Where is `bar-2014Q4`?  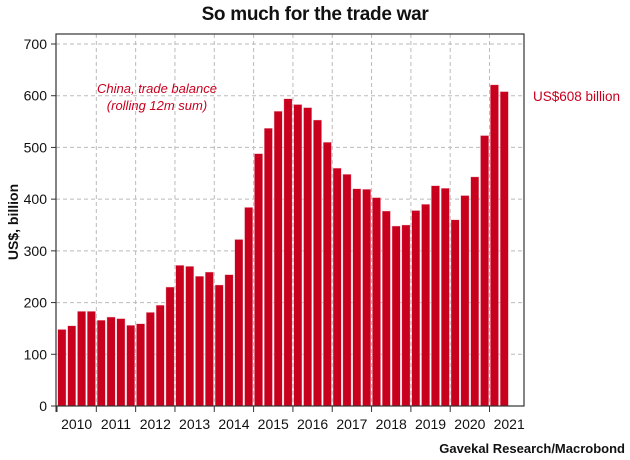
bar-2014Q4 is located at coordinates (249, 307).